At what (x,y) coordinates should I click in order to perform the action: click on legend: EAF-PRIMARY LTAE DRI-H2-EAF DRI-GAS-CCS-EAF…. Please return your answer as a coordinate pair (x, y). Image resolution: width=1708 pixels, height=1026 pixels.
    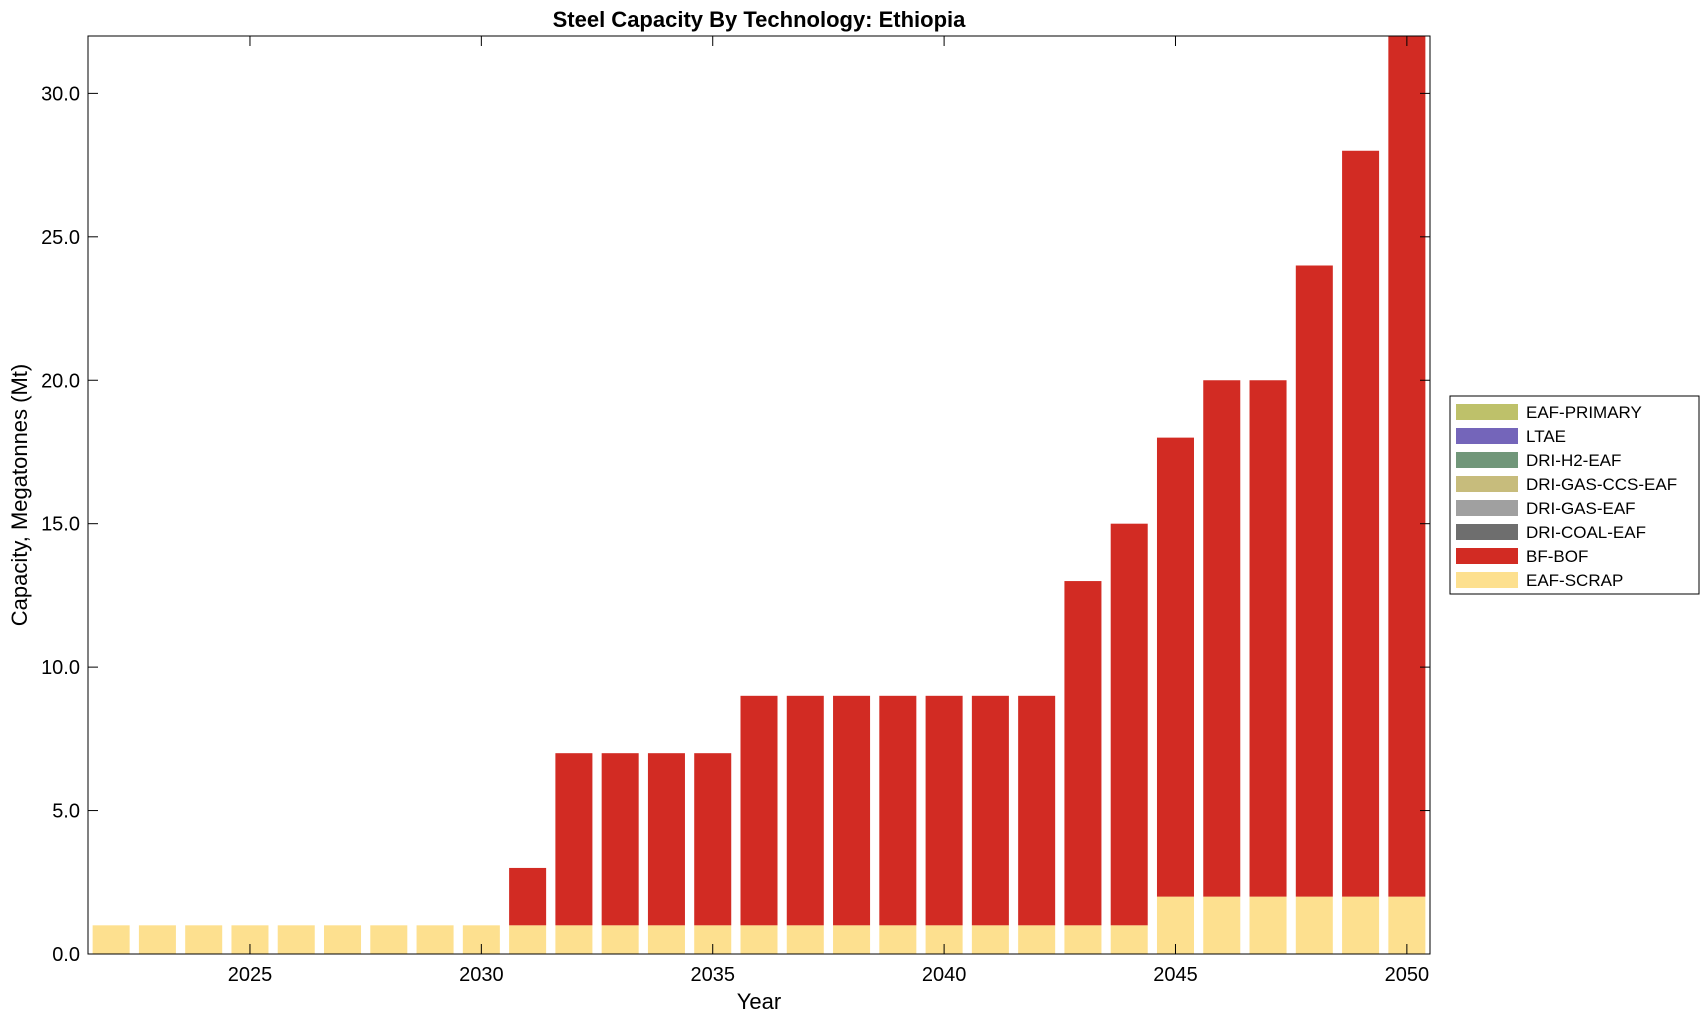
    Looking at the image, I should click on (1574, 495).